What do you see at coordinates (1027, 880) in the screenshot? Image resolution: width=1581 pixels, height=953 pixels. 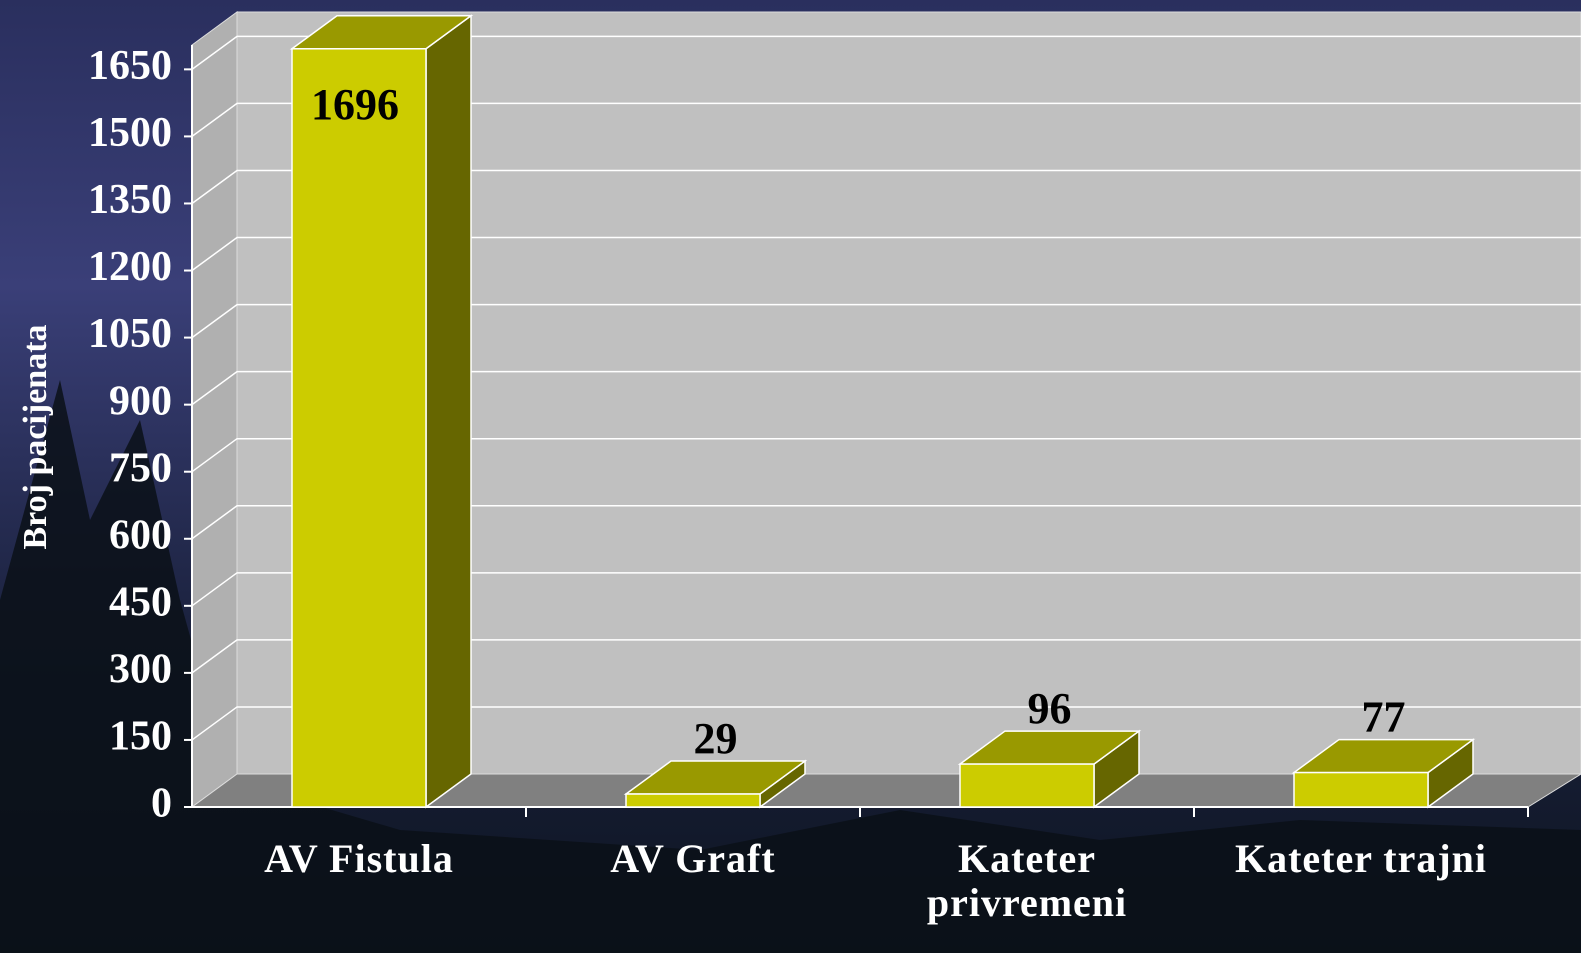 I see `x-tick-label: Kateter privremeni` at bounding box center [1027, 880].